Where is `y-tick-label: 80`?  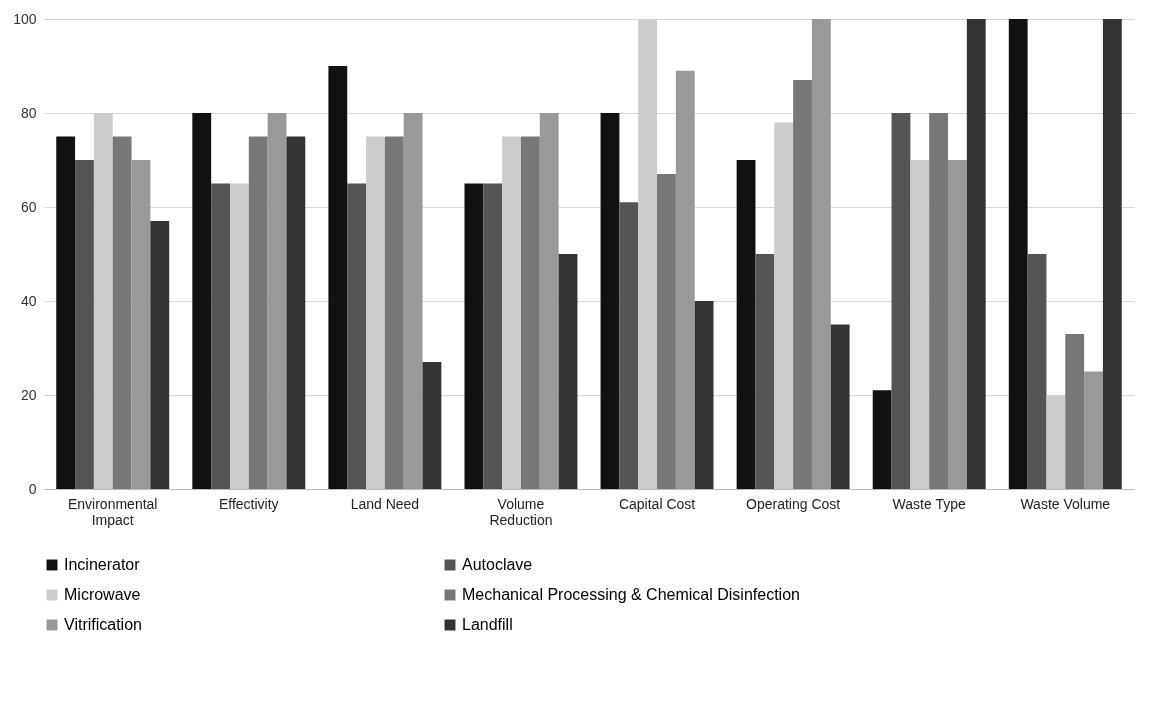 y-tick-label: 80 is located at coordinates (28, 112).